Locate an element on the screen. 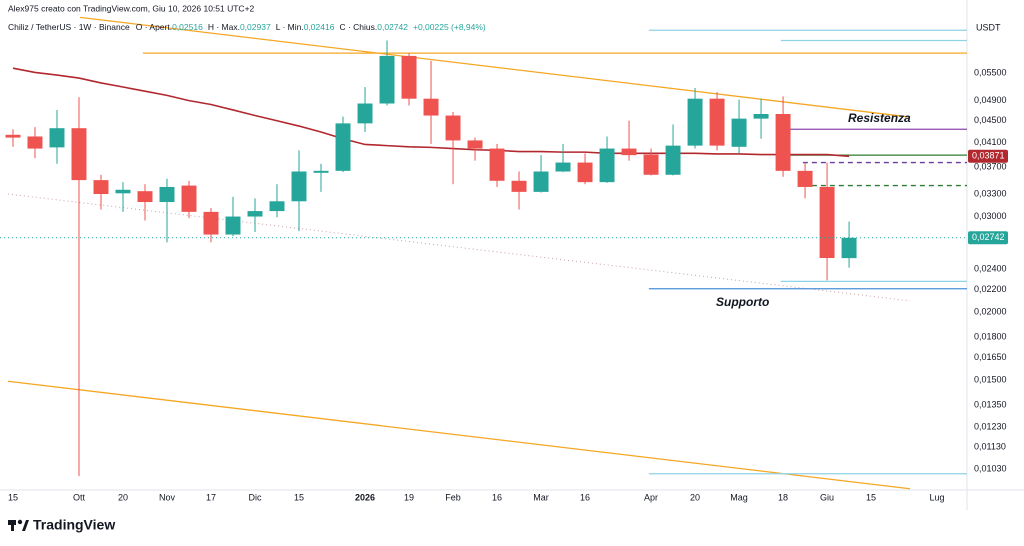 The image size is (1024, 546). annotation: Resistenza is located at coordinates (879, 118).